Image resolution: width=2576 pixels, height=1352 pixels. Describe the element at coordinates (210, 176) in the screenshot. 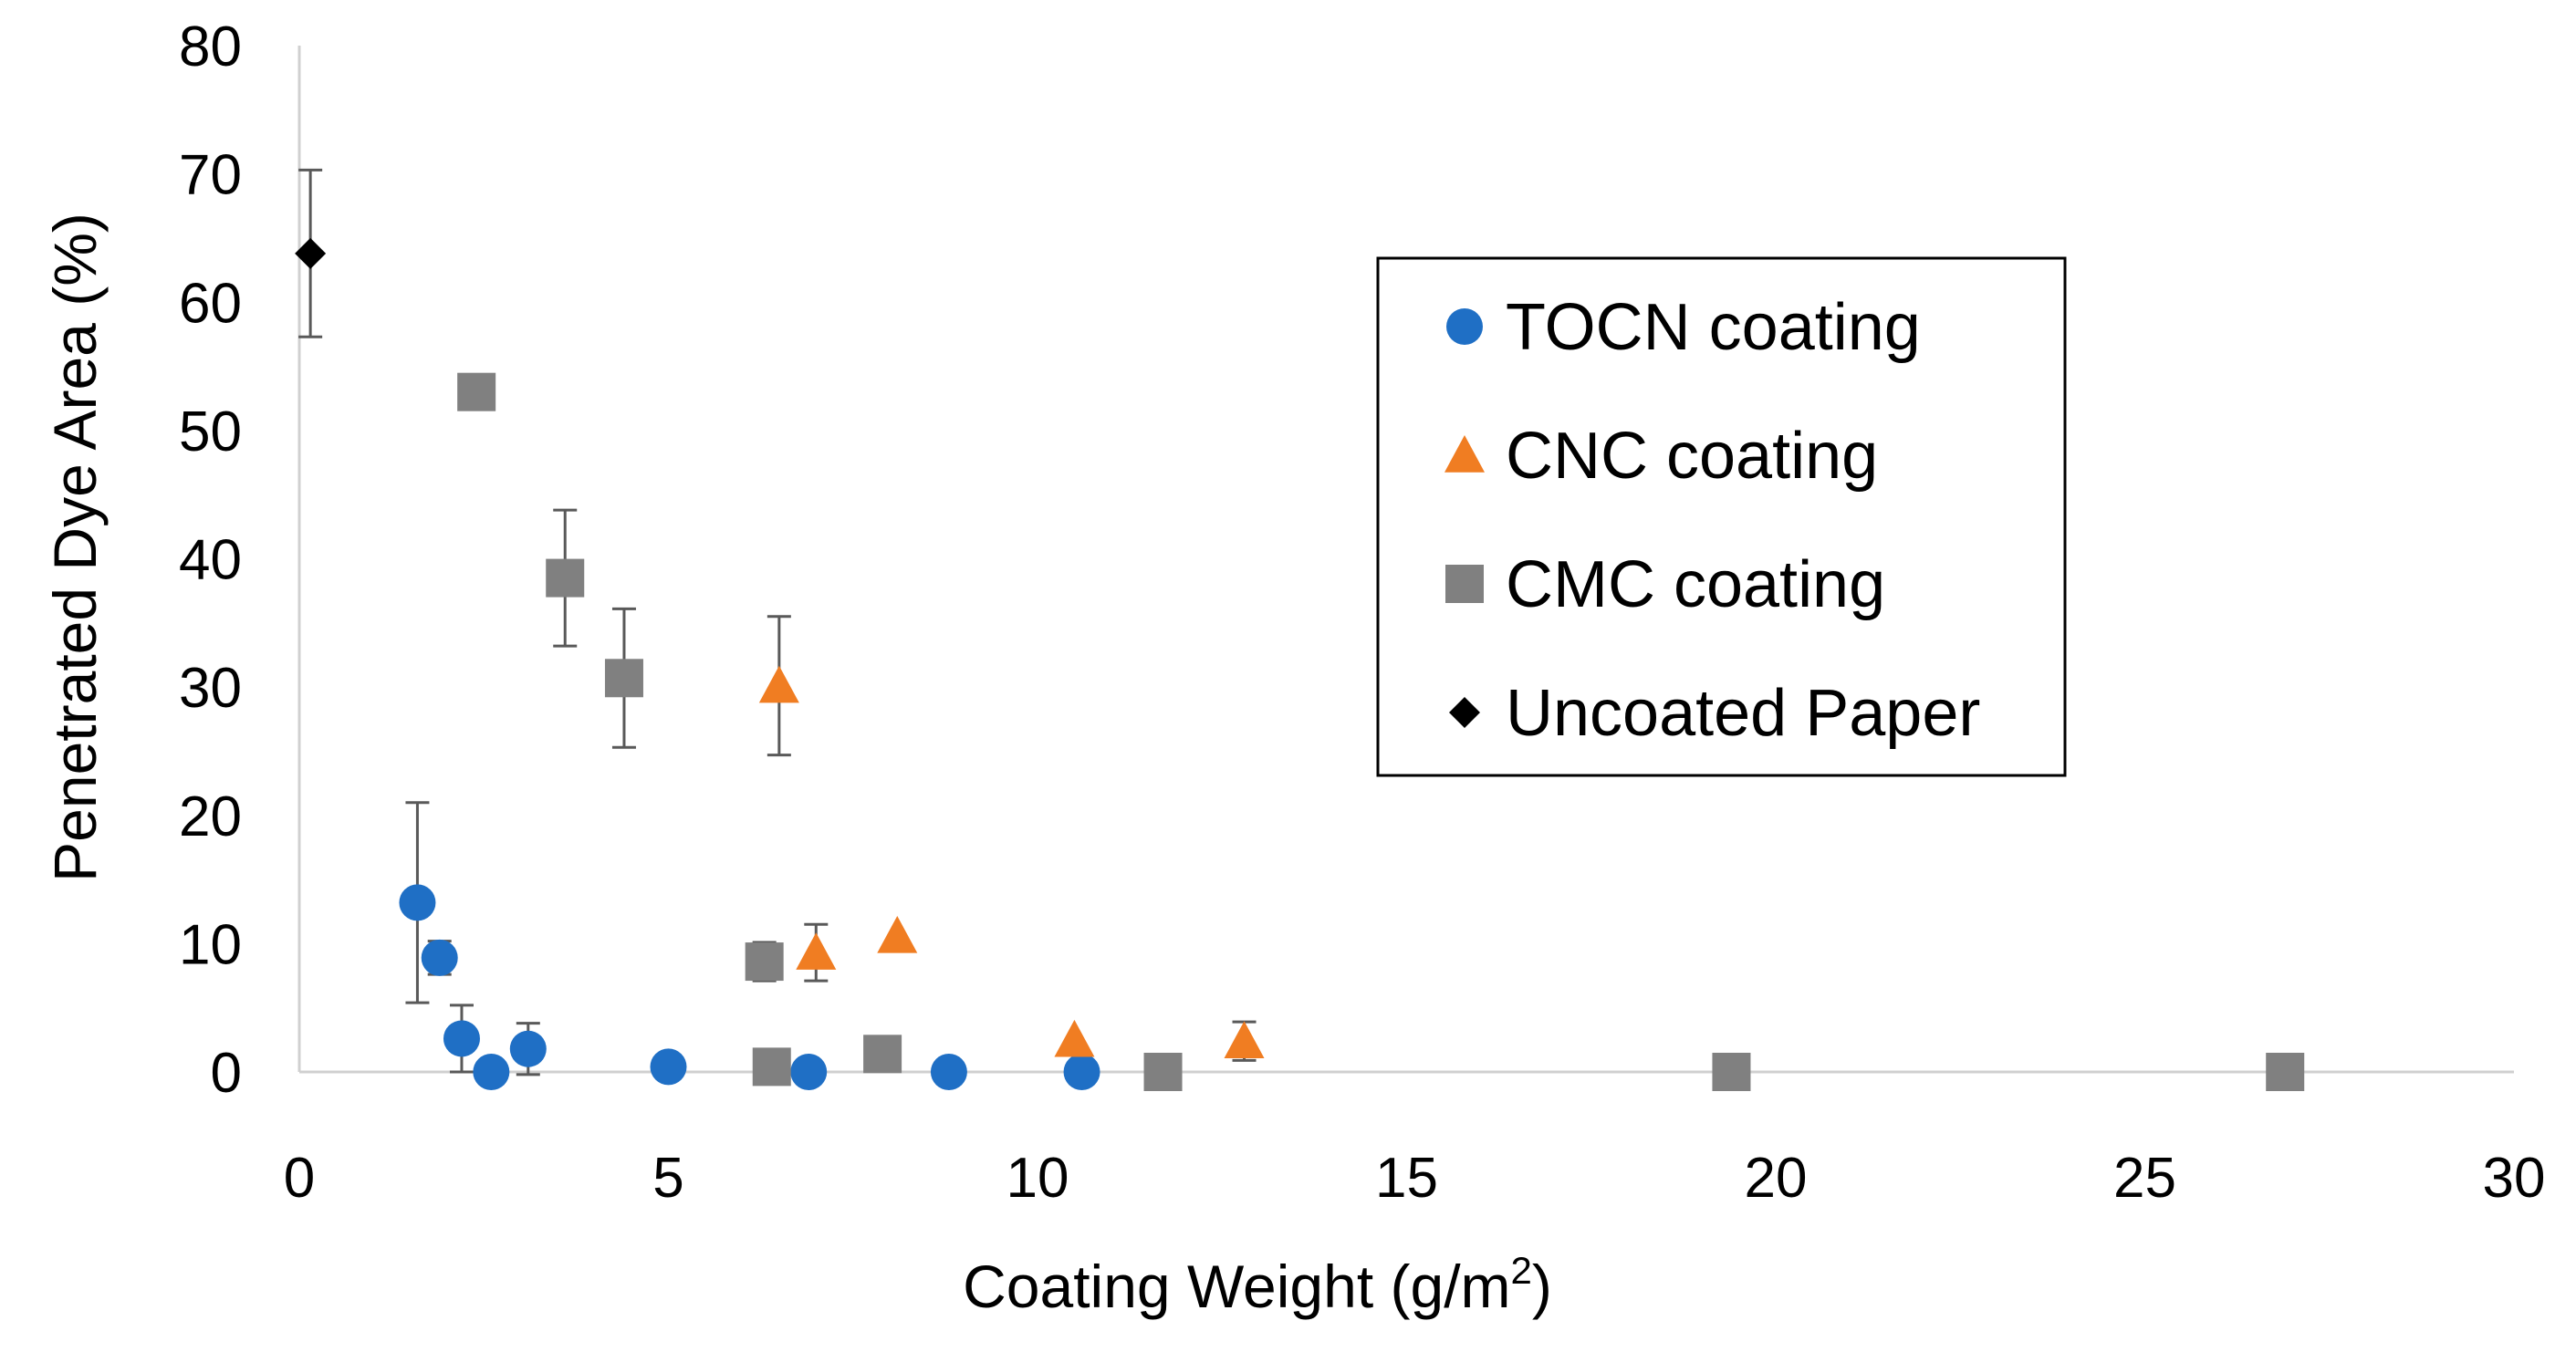

I see `y-tick-label: 70` at that location.